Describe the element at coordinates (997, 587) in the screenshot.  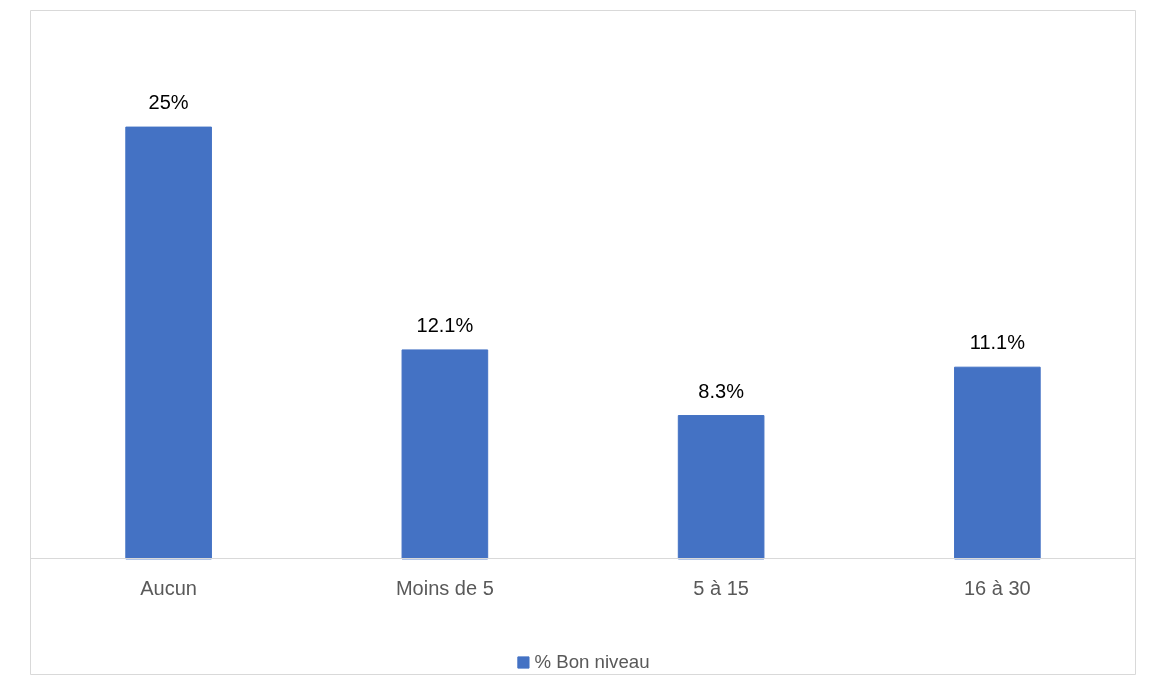
I see `x-tick-label: 16 à 30` at that location.